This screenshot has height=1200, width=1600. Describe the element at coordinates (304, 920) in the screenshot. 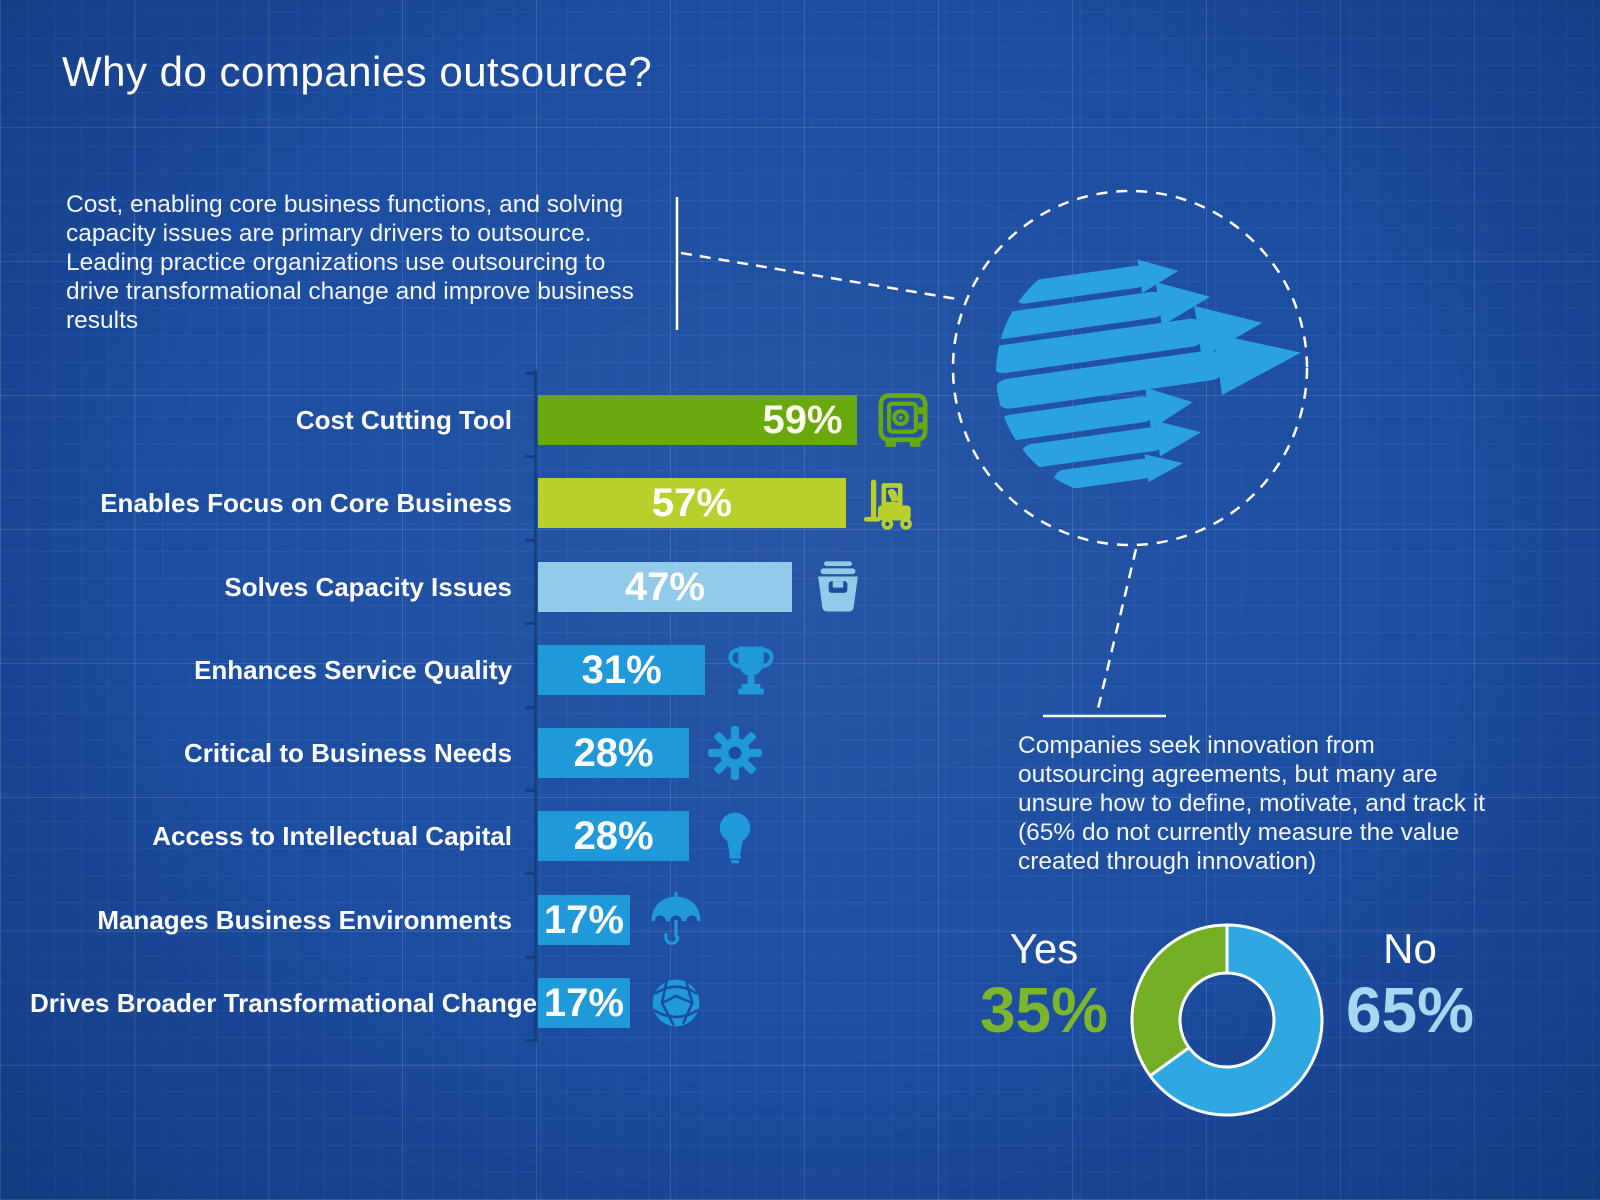

I see `bar-category-label: Manages Business Environments` at that location.